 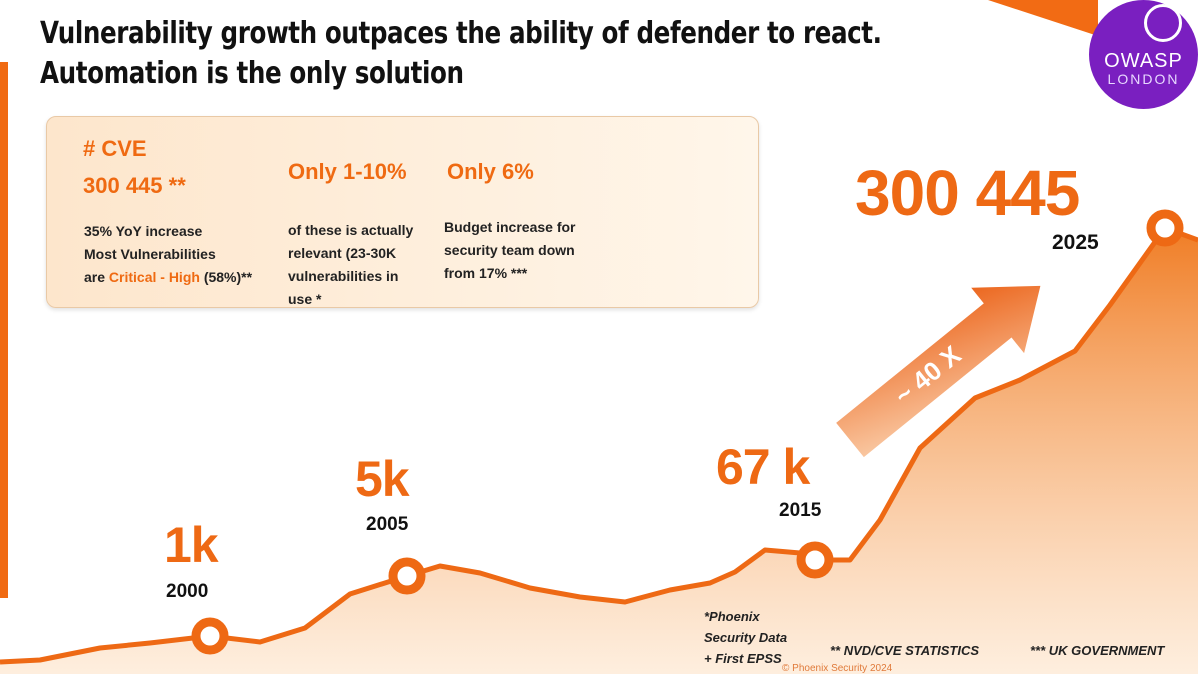 What do you see at coordinates (1097, 650) in the screenshot?
I see `uk-note: *** UK GOVERNMENT` at bounding box center [1097, 650].